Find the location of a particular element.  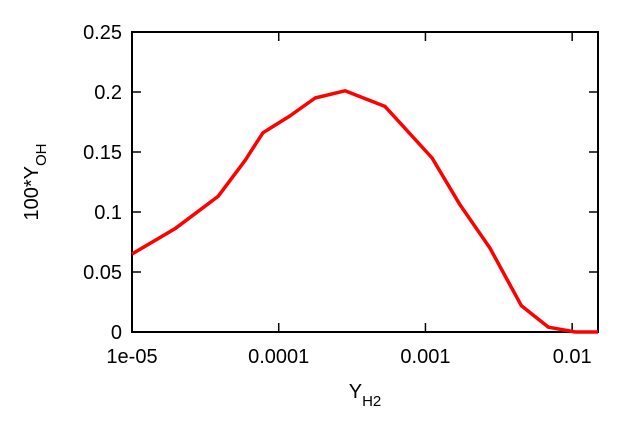

x-tick-label: 0.01 is located at coordinates (572, 357).